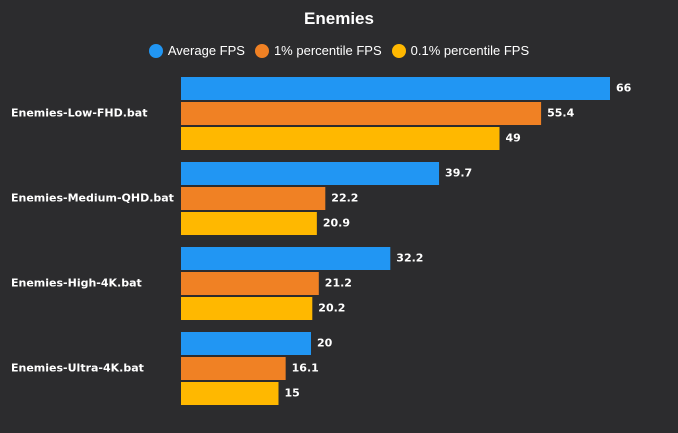 The width and height of the screenshot is (678, 433). I want to click on legend-item-1pct-fps: 1% percentile FPS, so click(318, 50).